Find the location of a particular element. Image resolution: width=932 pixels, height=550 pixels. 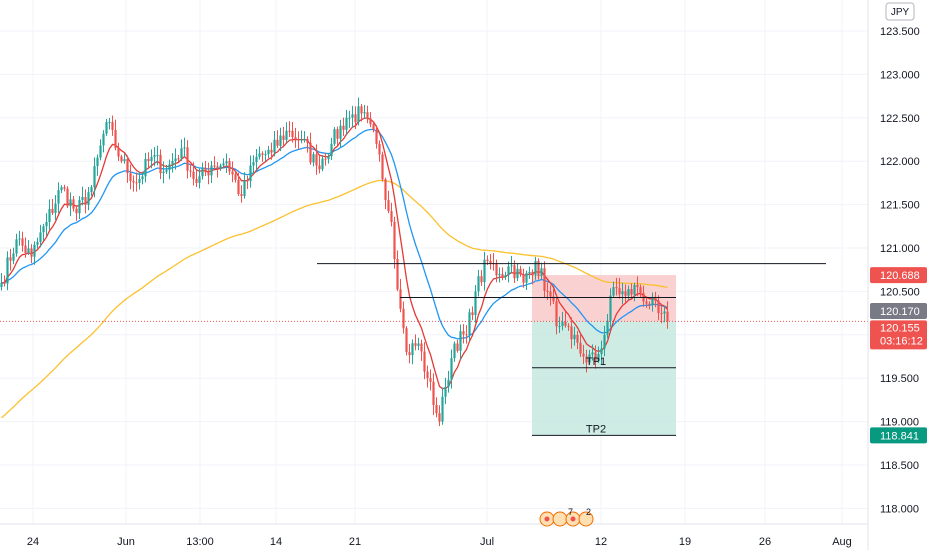

event-count-a: 7 is located at coordinates (570, 512).